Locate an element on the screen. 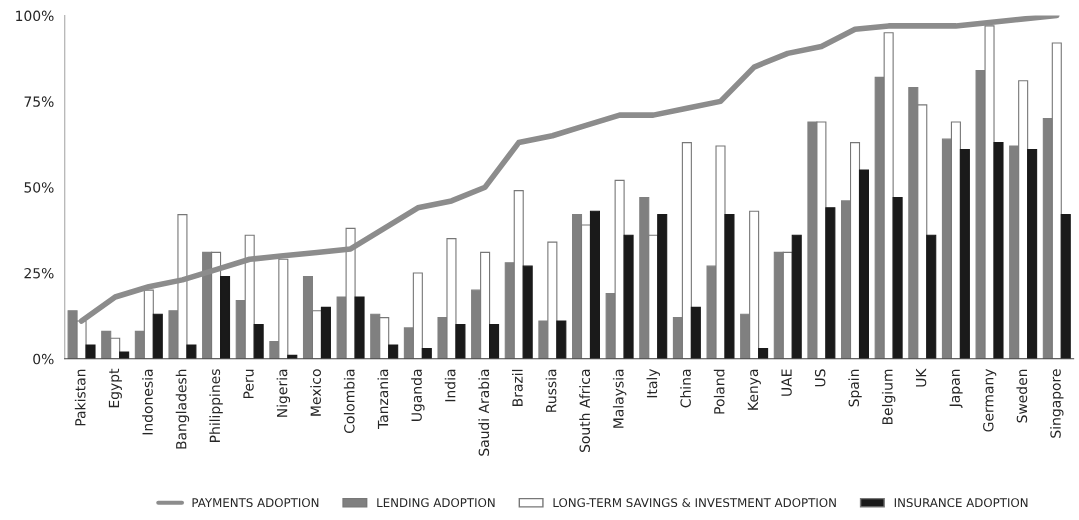 Image resolution: width=1079 pixels, height=520 pixels. x-tick-label: Brazil is located at coordinates (517, 387).